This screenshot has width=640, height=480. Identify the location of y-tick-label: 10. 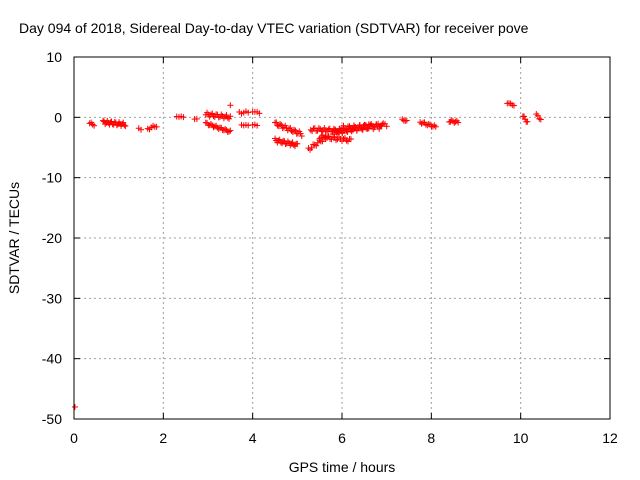
(54, 57).